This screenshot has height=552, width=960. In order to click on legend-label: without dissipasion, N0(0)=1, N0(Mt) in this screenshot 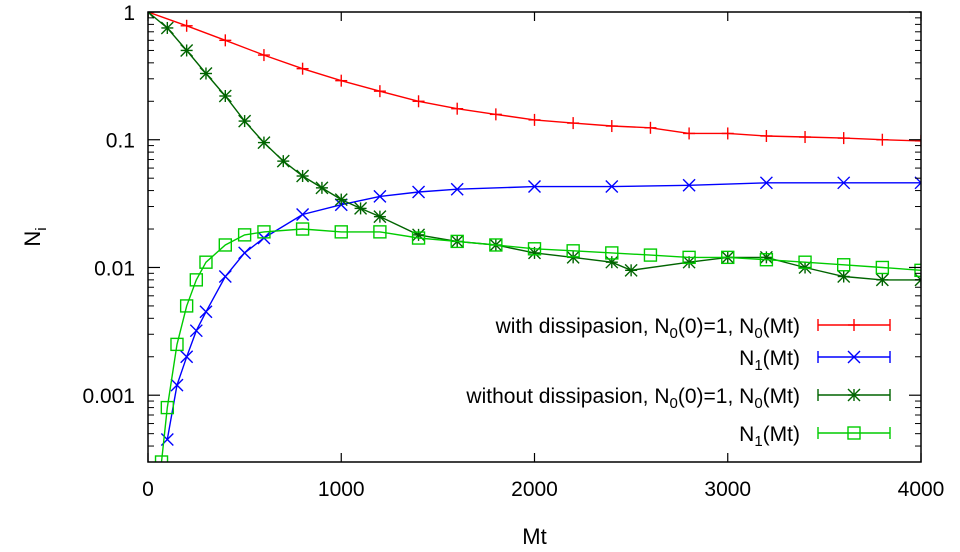, I will do `click(632, 398)`.